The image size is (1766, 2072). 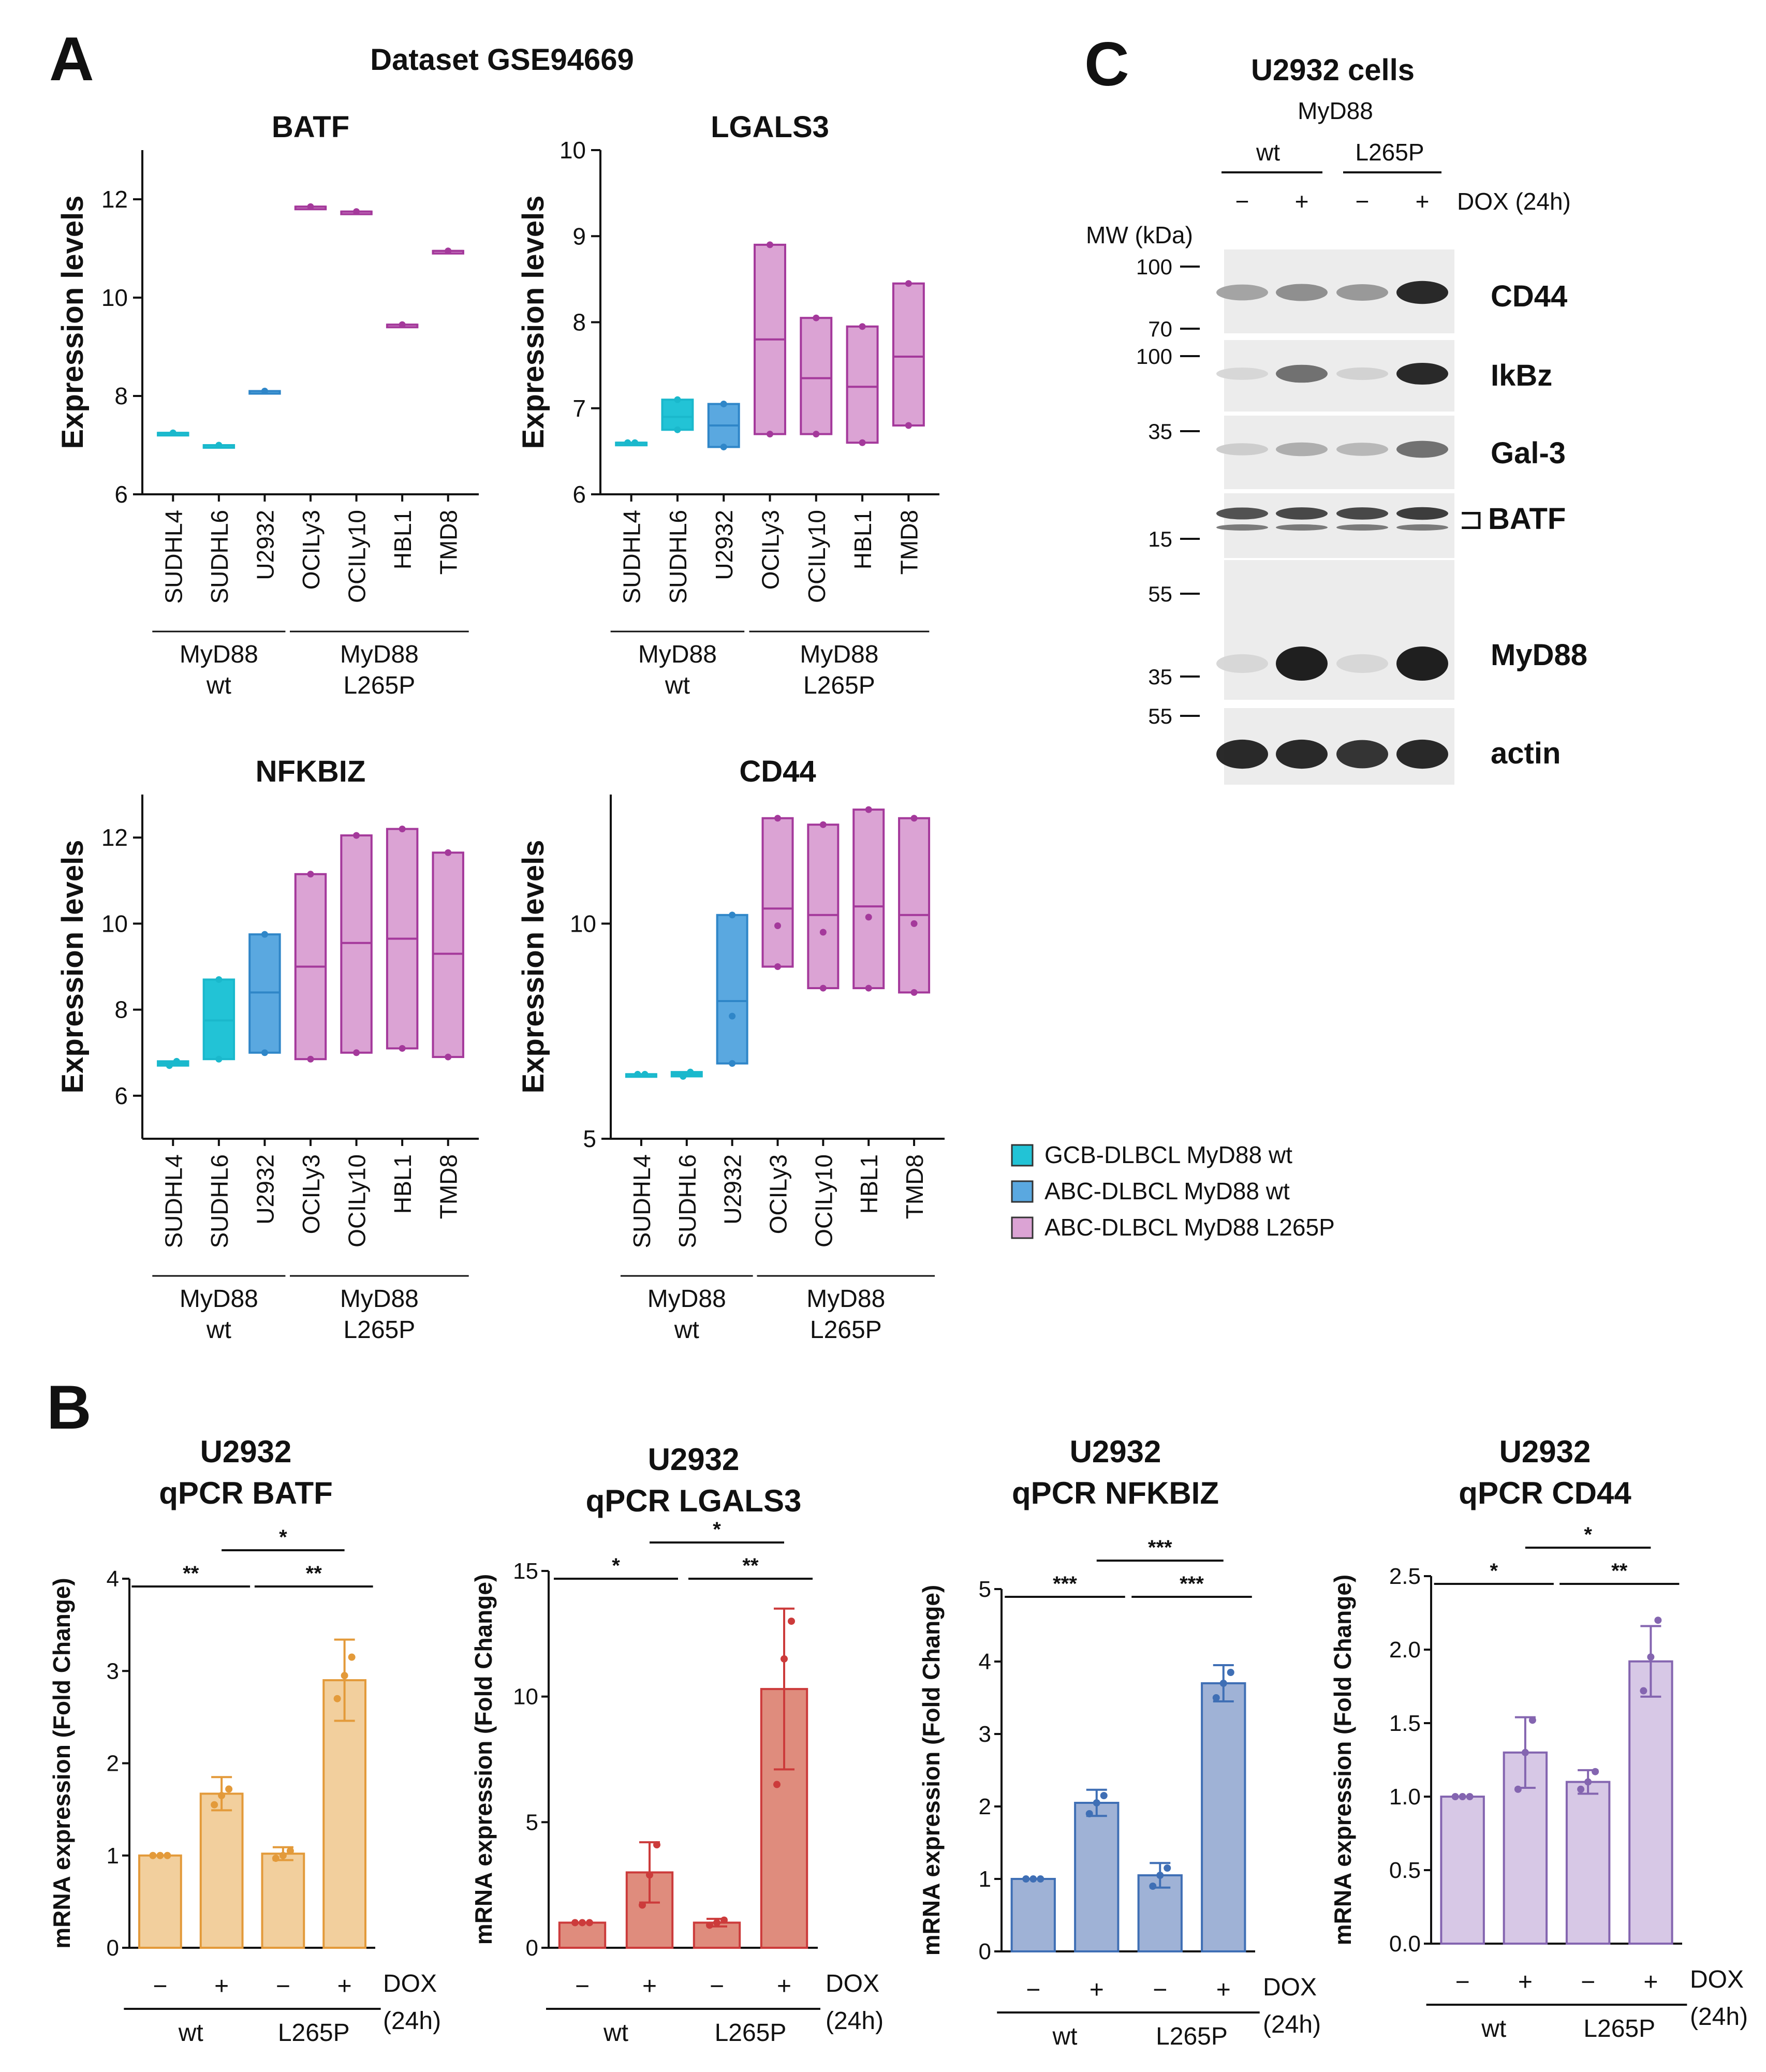 I want to click on x-tick-label: SUDHL6, so click(x=678, y=557).